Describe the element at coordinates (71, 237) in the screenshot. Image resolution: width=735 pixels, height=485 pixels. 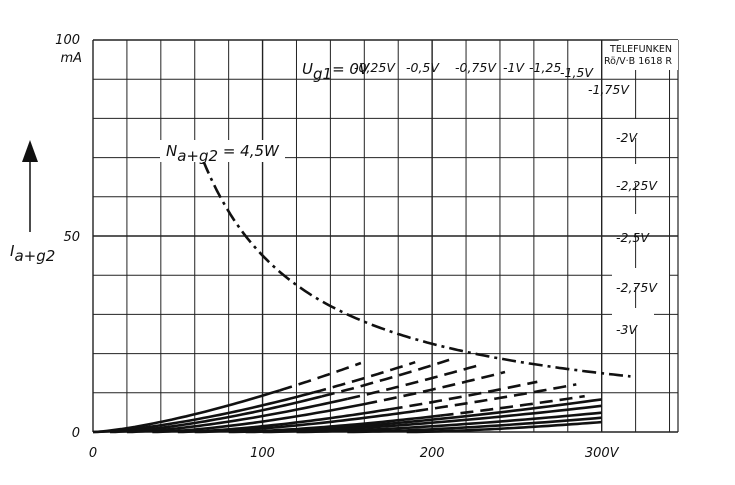
I see `y-tick-label: 50` at that location.